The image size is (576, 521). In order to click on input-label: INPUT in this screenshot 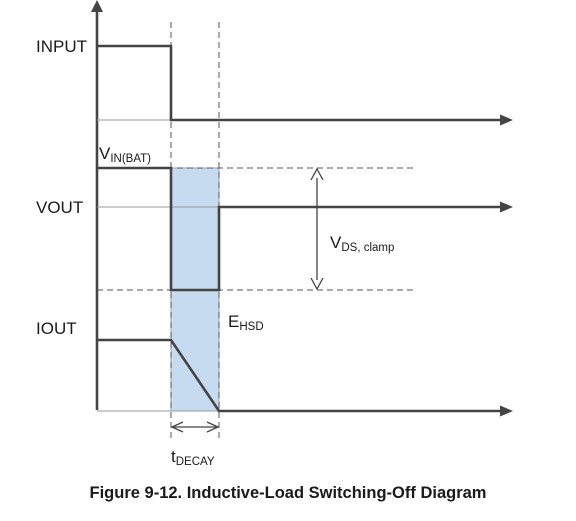, I will do `click(61, 46)`.